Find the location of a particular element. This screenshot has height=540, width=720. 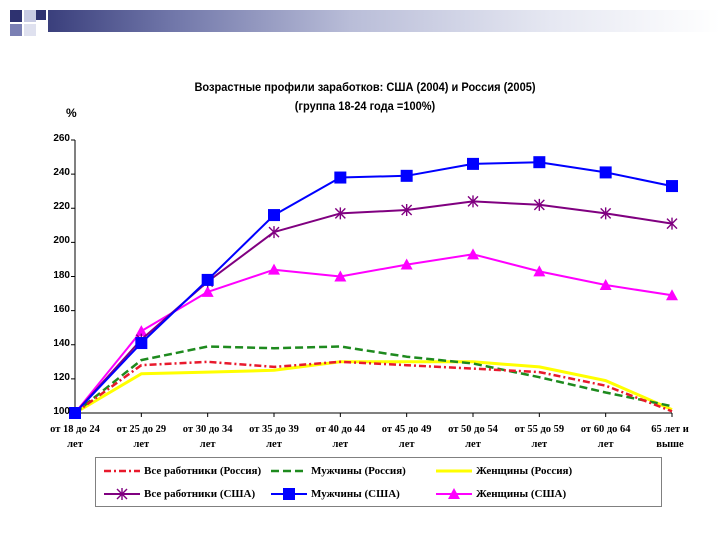

corner-square-dark is located at coordinates (16, 16).